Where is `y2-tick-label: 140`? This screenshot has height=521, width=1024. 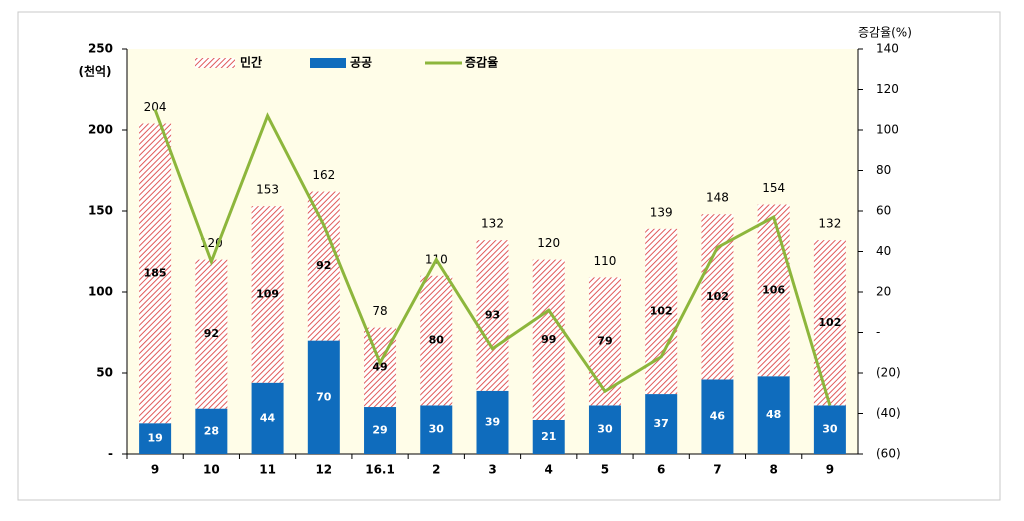 y2-tick-label: 140 is located at coordinates (887, 49).